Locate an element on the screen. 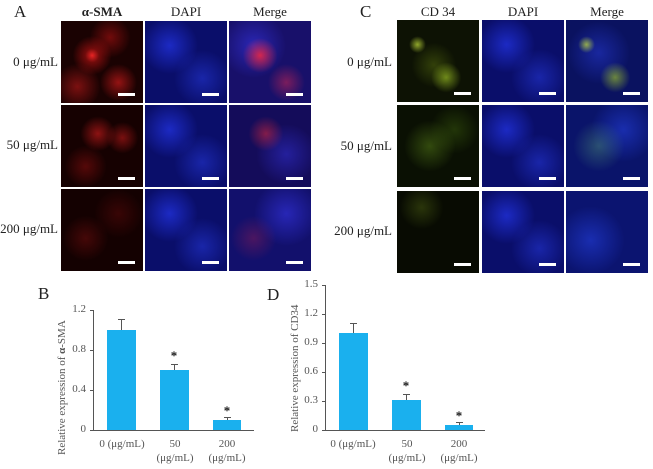 Image resolution: width=653 pixels, height=469 pixels. chart-b-y-axis is located at coordinates (93, 370).